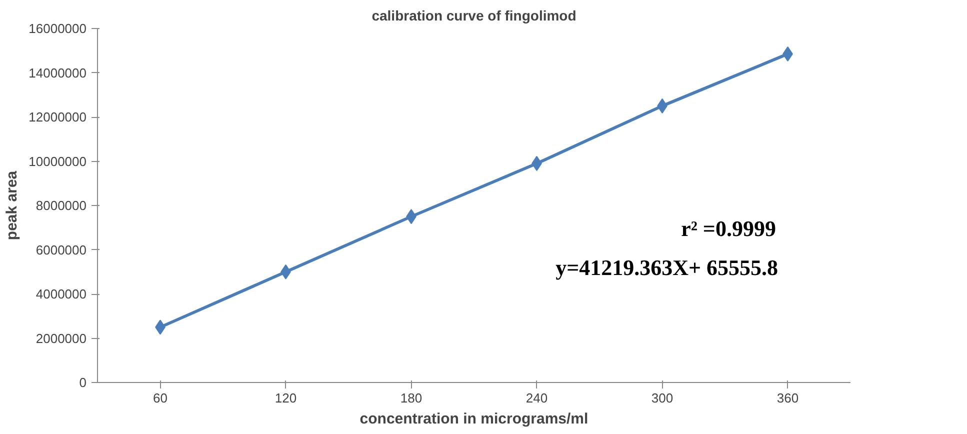 The image size is (967, 434). Describe the element at coordinates (83, 382) in the screenshot. I see `y-tick-label: 0` at that location.